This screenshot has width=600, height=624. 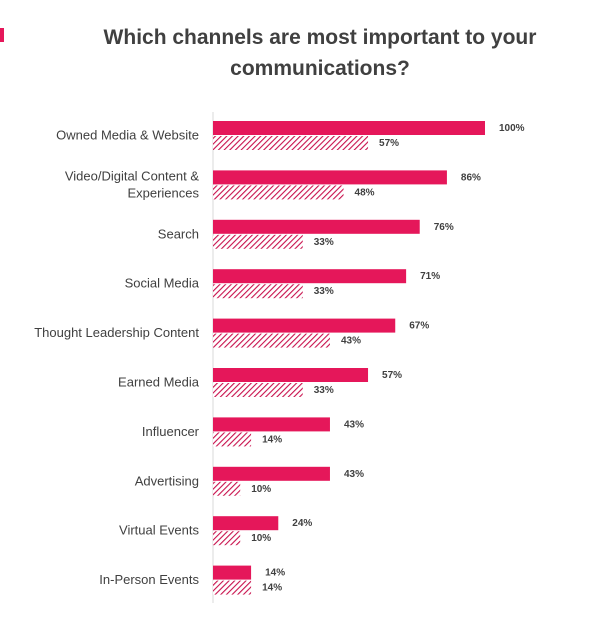 What do you see at coordinates (354, 474) in the screenshot?
I see `value-label-primary-advertising: 43%` at bounding box center [354, 474].